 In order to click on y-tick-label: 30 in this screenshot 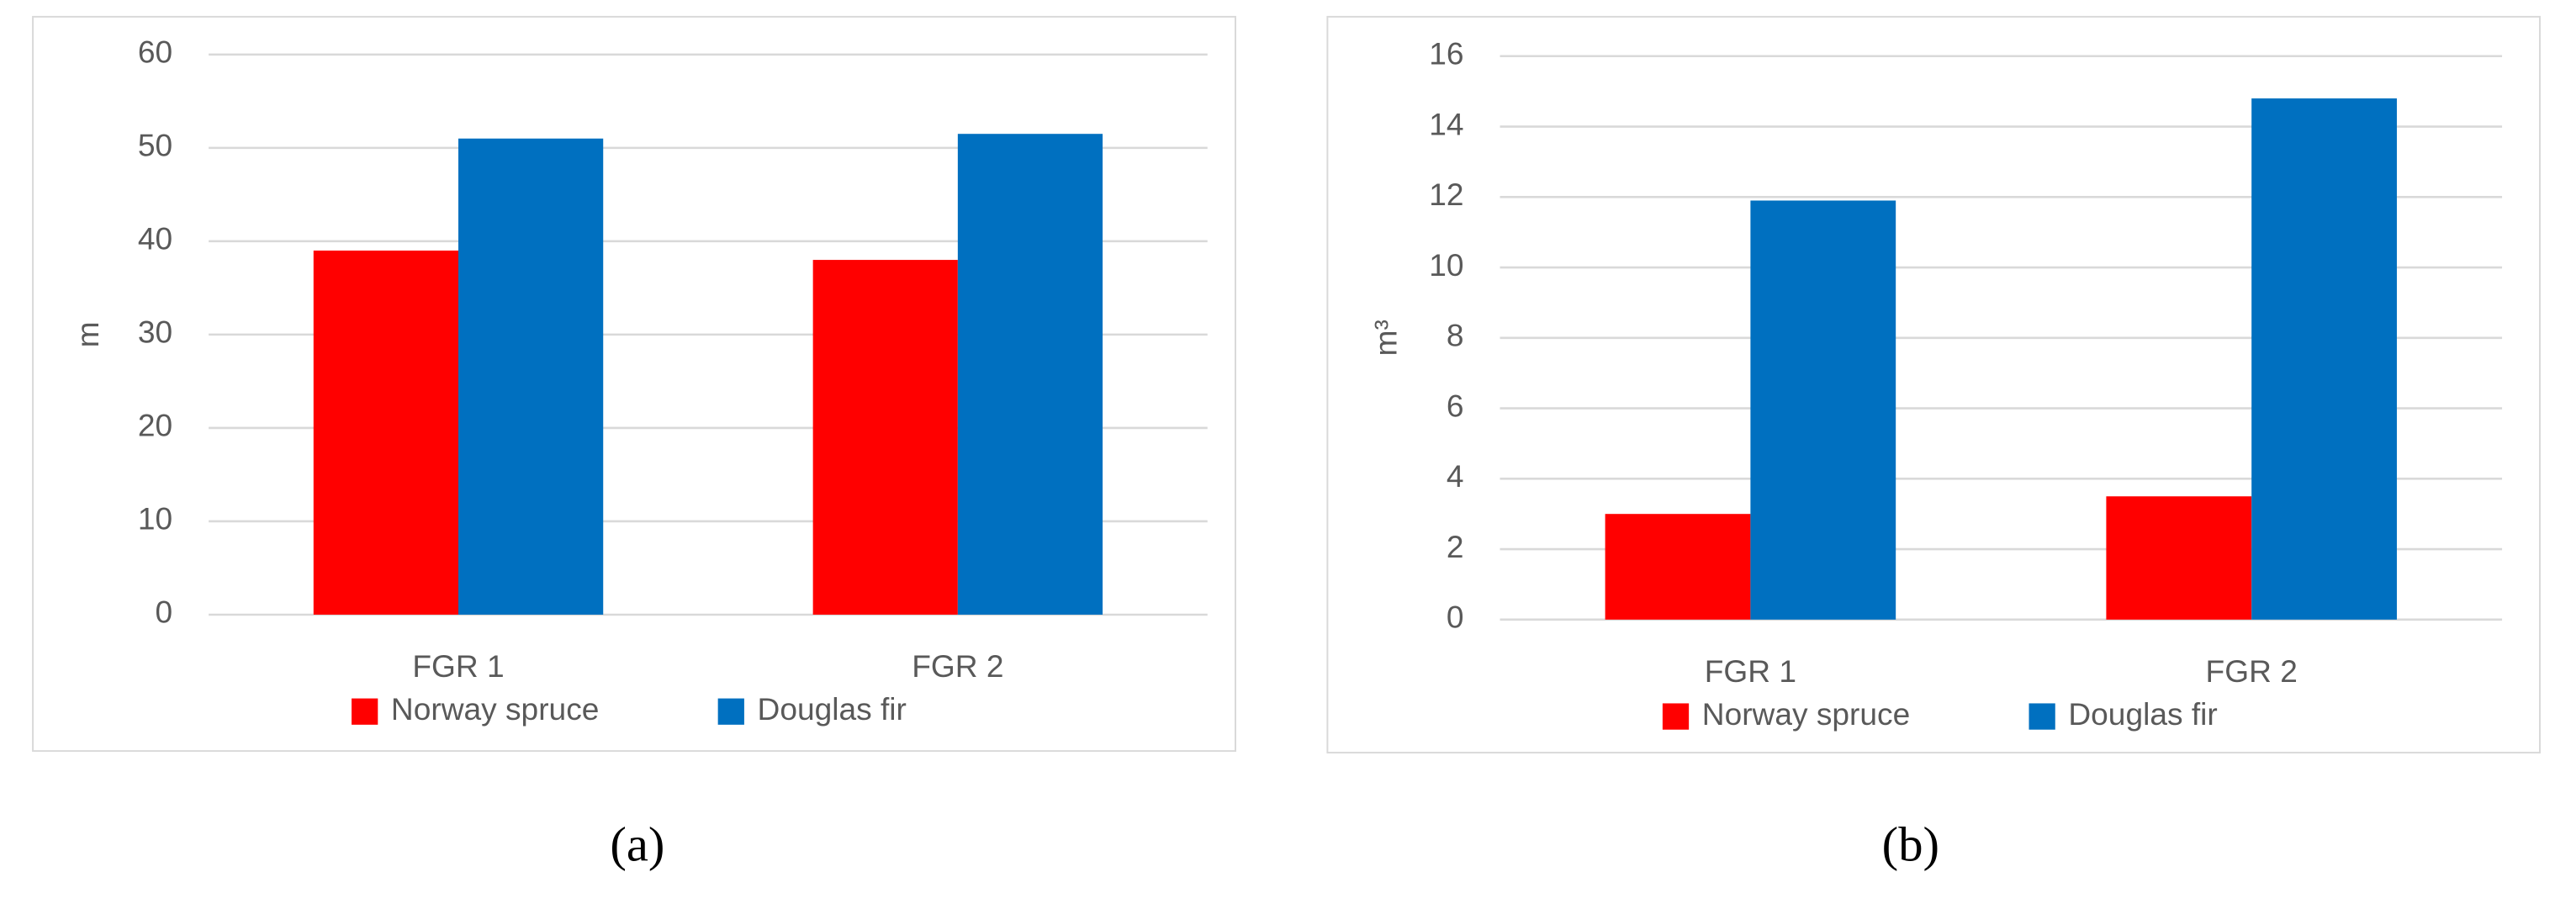, I will do `click(155, 332)`.